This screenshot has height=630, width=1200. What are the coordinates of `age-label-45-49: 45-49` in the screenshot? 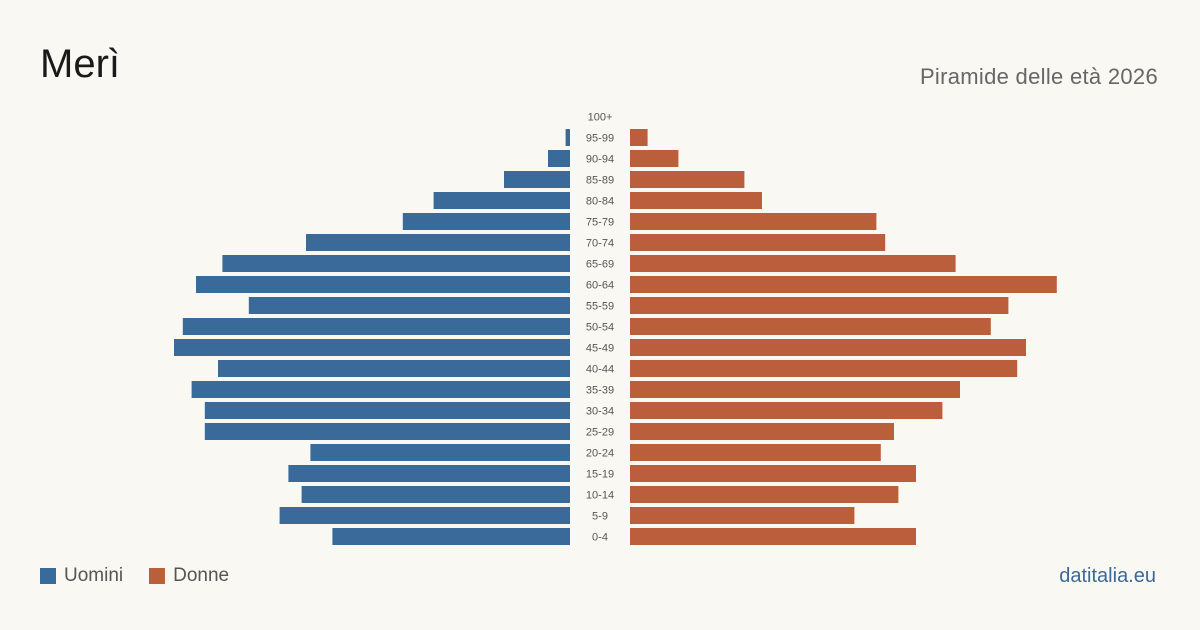 It's located at (600, 349).